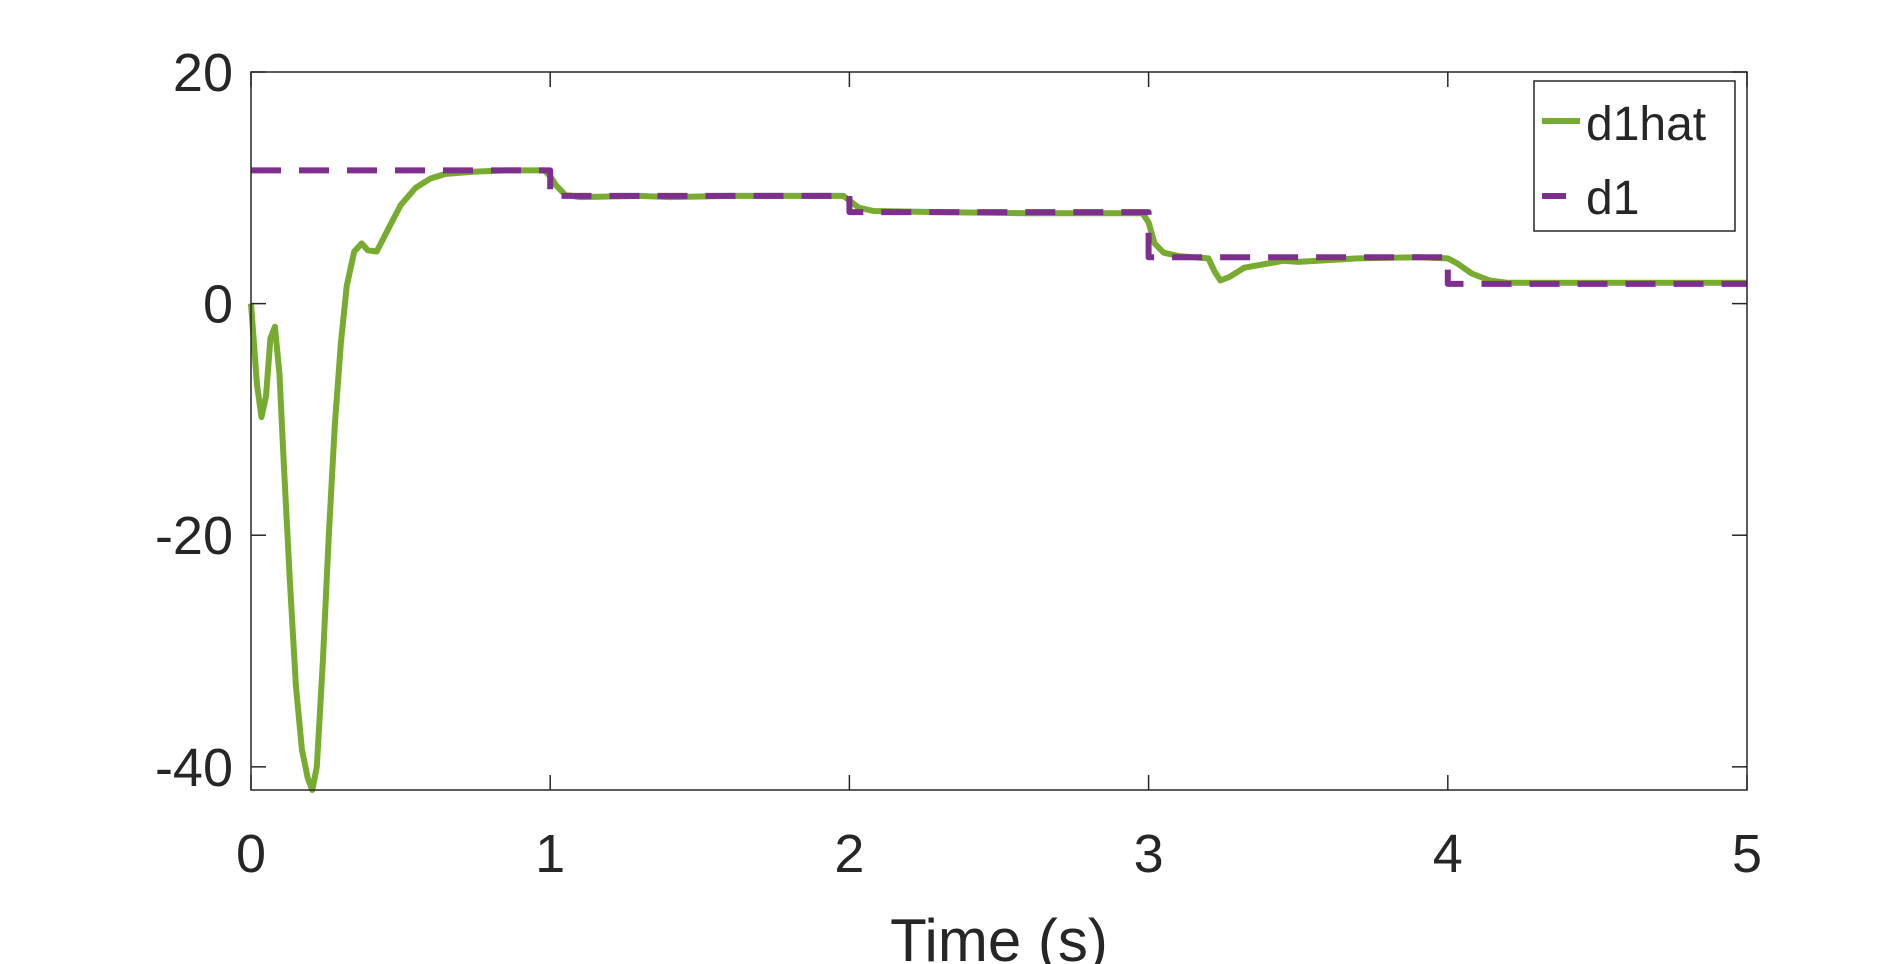 The height and width of the screenshot is (964, 1904). I want to click on y-tick-label: 20, so click(203, 73).